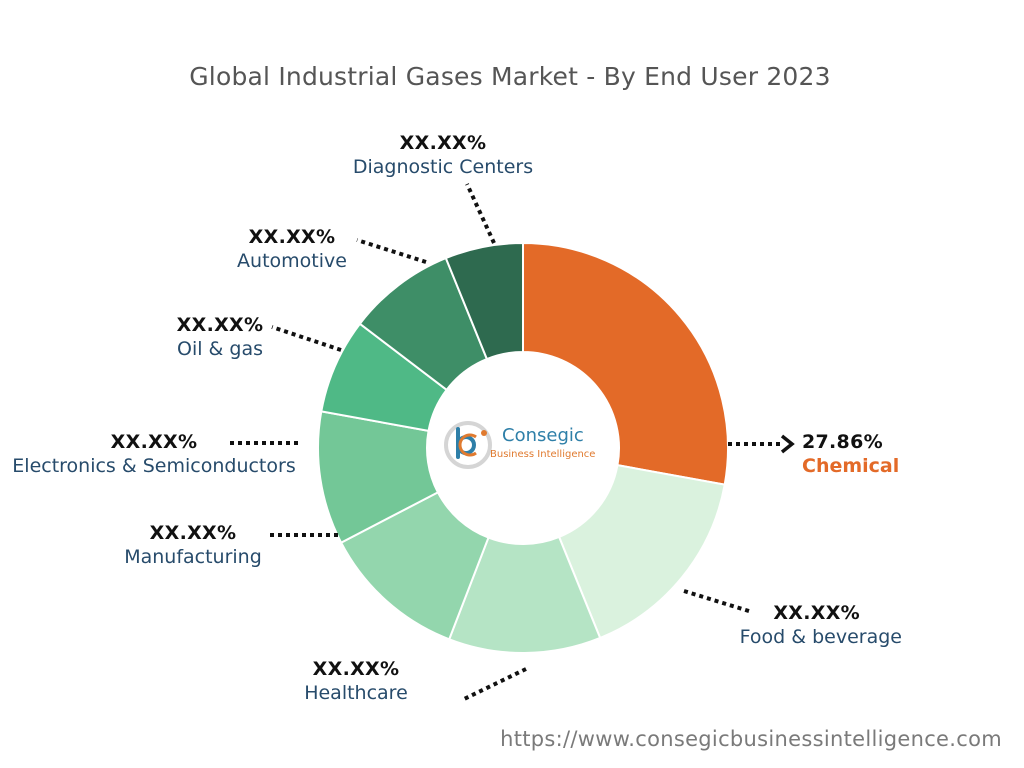  I want to click on label-healthcare-name: Healthcare, so click(356, 692).